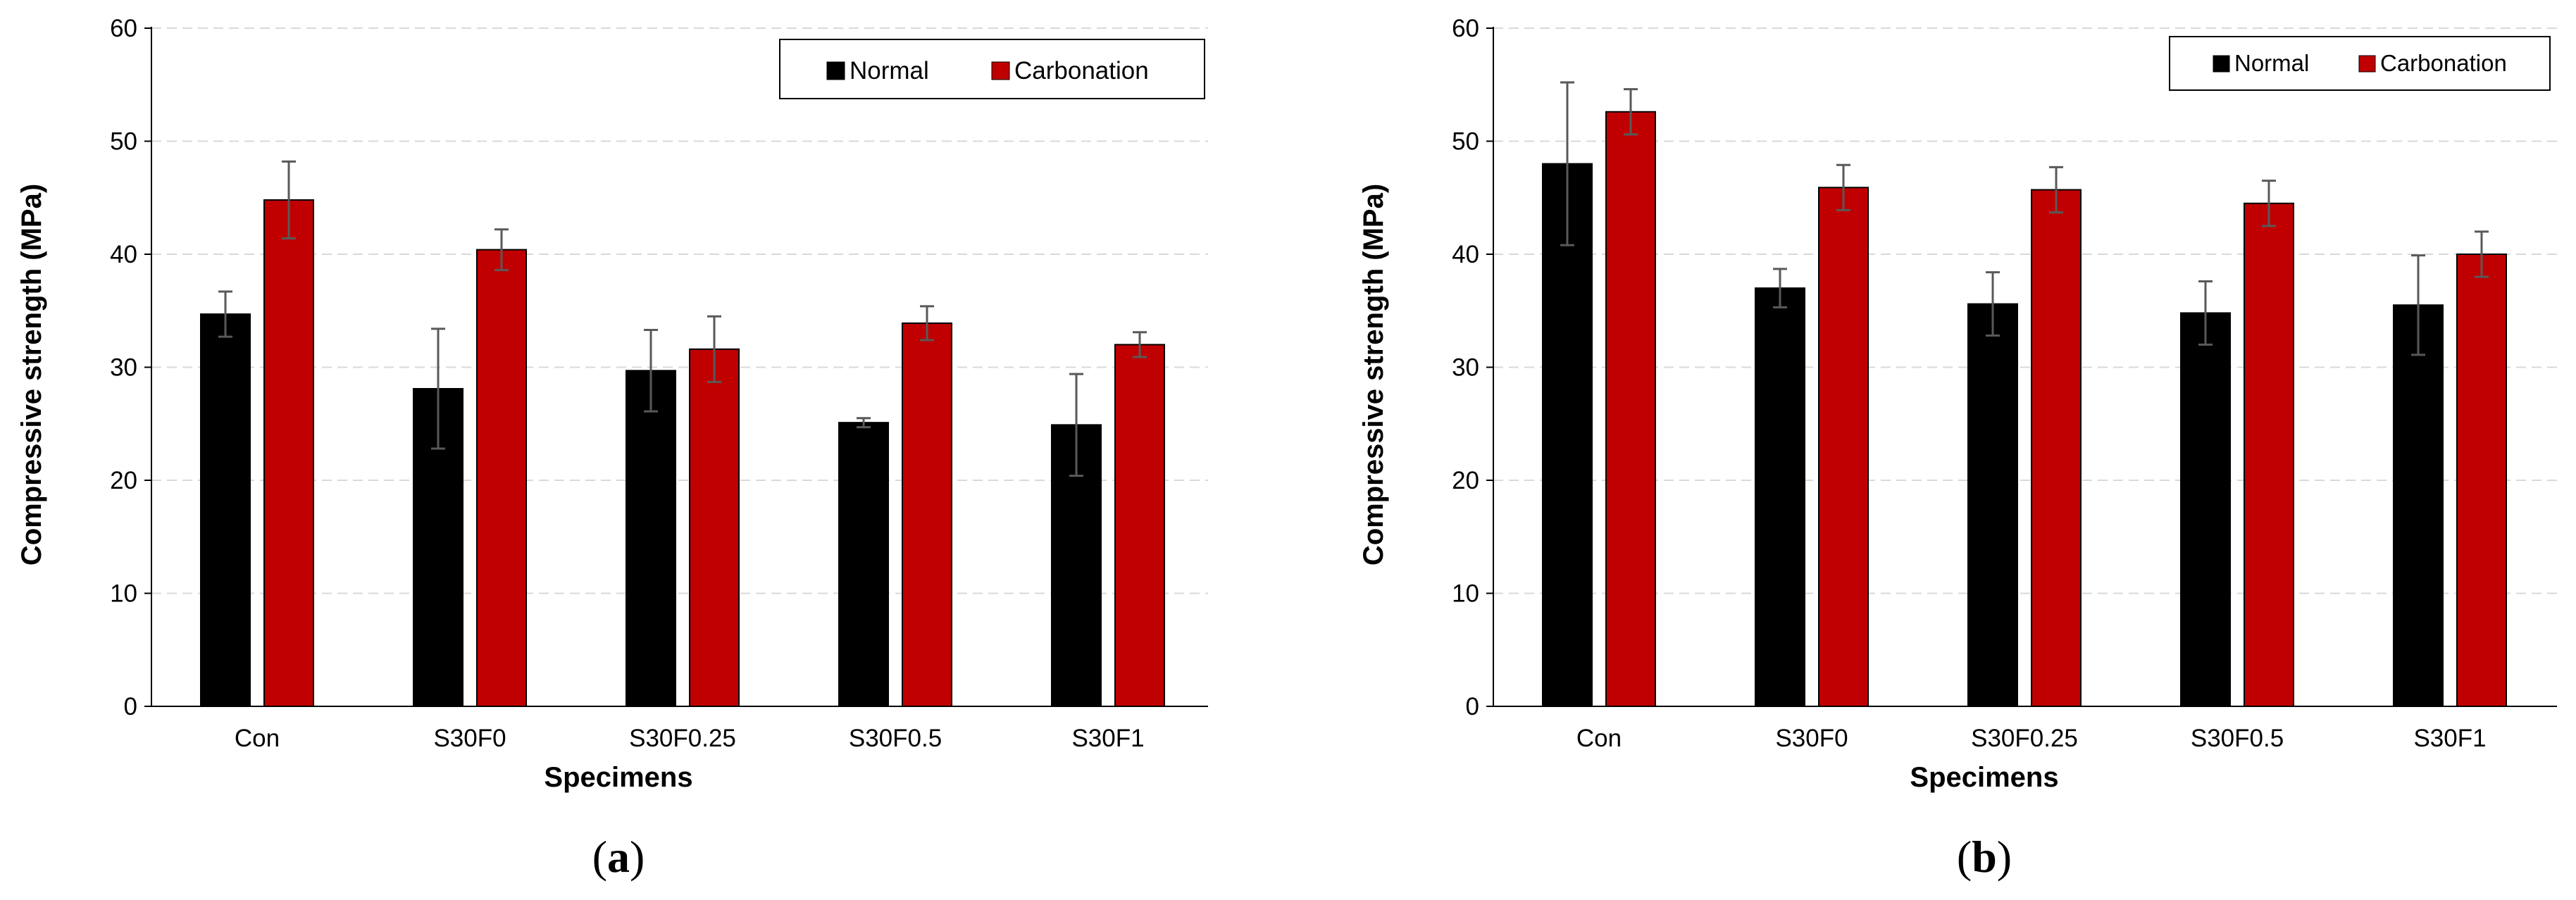 The image size is (2576, 900). I want to click on caption-letter: a, so click(618, 857).